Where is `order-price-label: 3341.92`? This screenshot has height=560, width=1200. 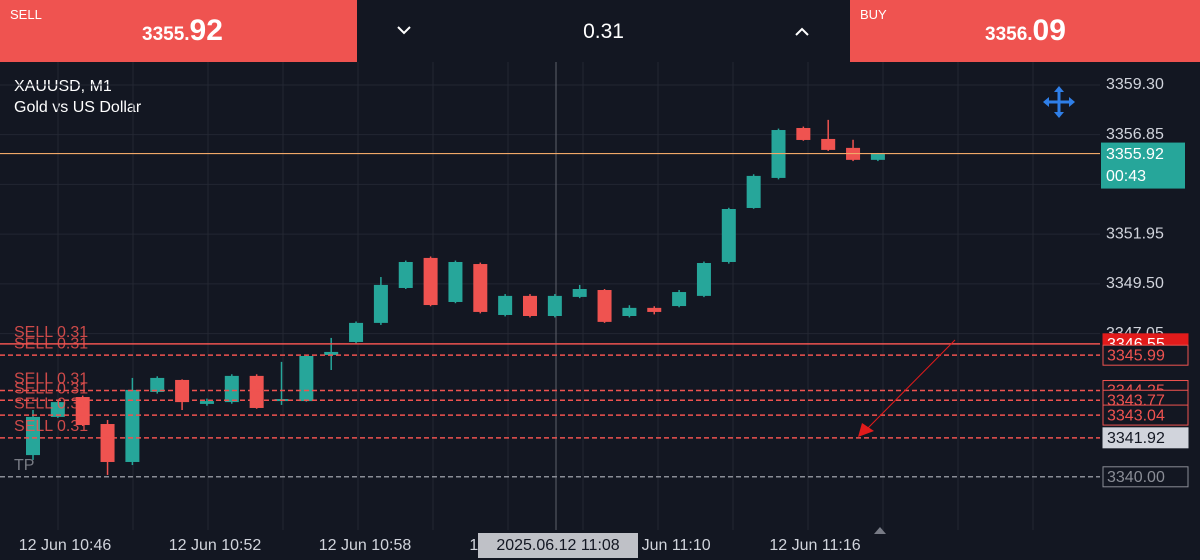 order-price-label: 3341.92 is located at coordinates (1136, 438).